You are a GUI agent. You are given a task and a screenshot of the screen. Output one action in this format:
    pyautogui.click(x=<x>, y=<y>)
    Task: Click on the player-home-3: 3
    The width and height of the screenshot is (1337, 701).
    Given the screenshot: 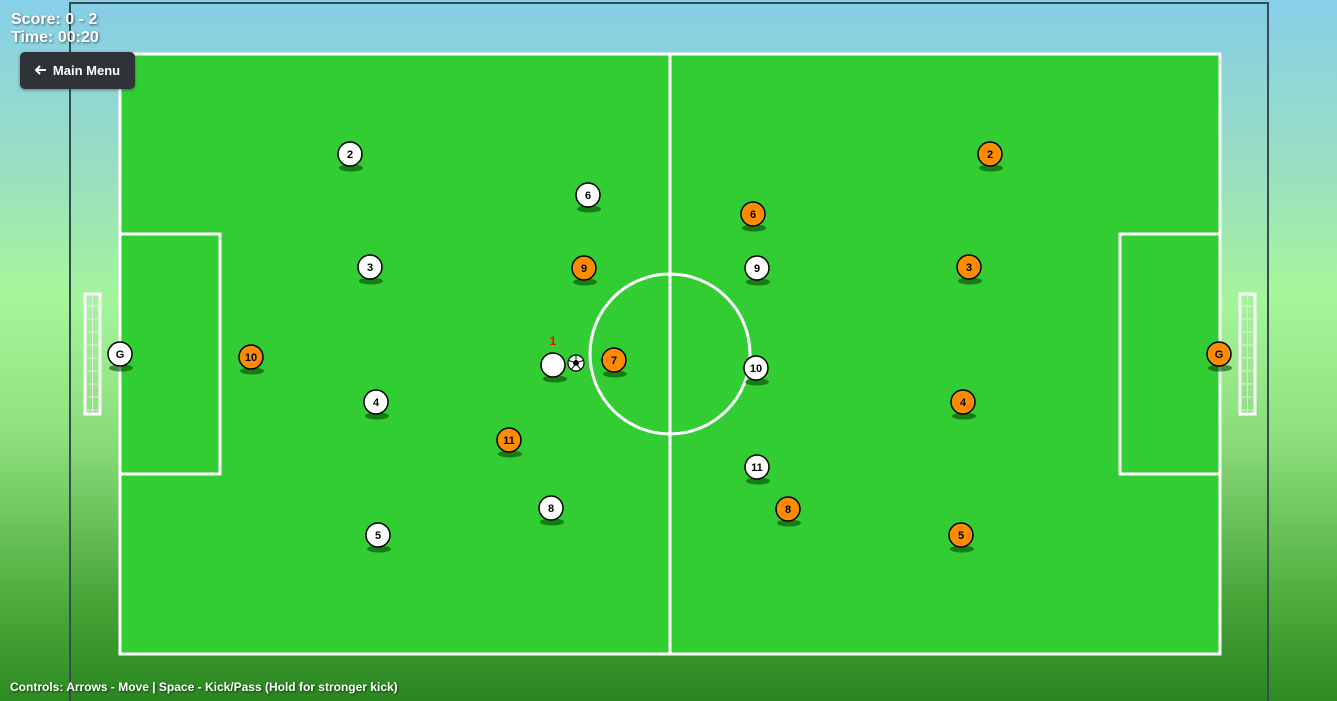 What is the action you would take?
    pyautogui.click(x=370, y=269)
    